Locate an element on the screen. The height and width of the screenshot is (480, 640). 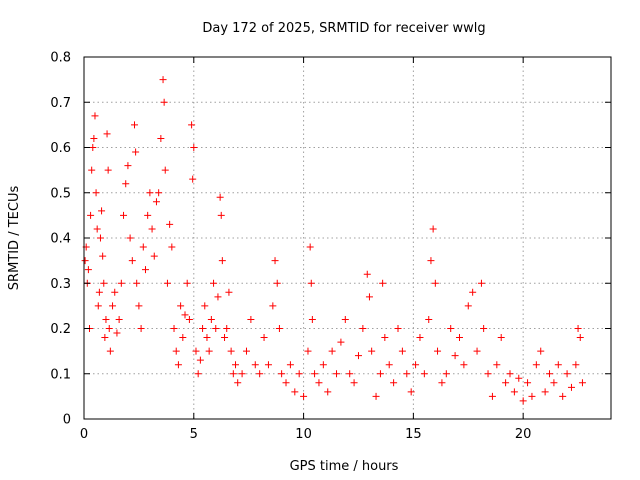
y-tick-label: 0 is located at coordinates (67, 420).